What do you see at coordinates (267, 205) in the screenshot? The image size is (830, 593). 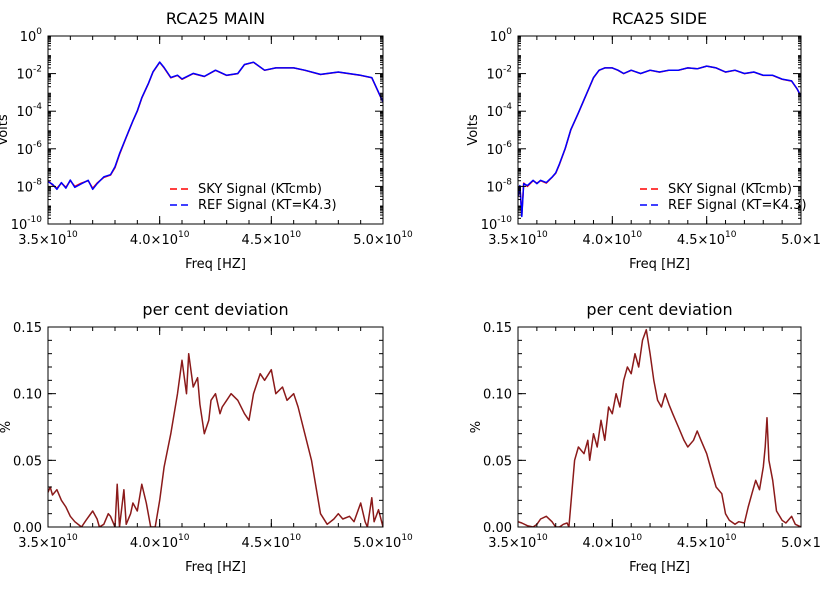 I see `legend-label: REF Signal (KT=K4.3)` at bounding box center [267, 205].